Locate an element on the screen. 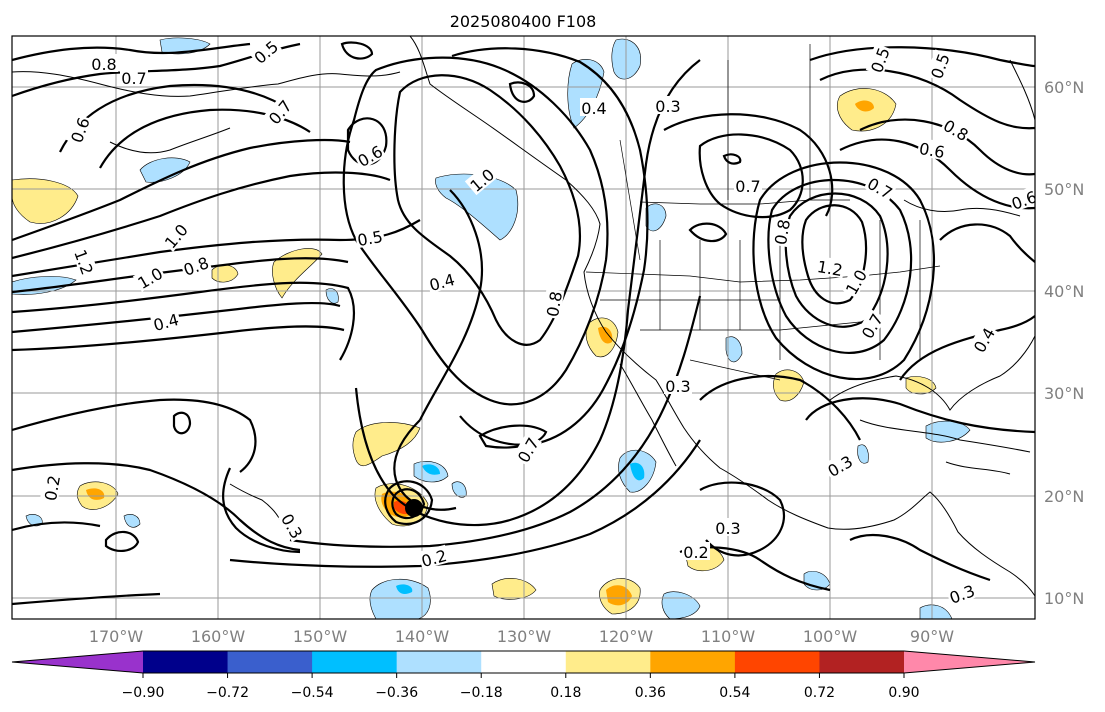  lon-label: 150°W is located at coordinates (320, 636).